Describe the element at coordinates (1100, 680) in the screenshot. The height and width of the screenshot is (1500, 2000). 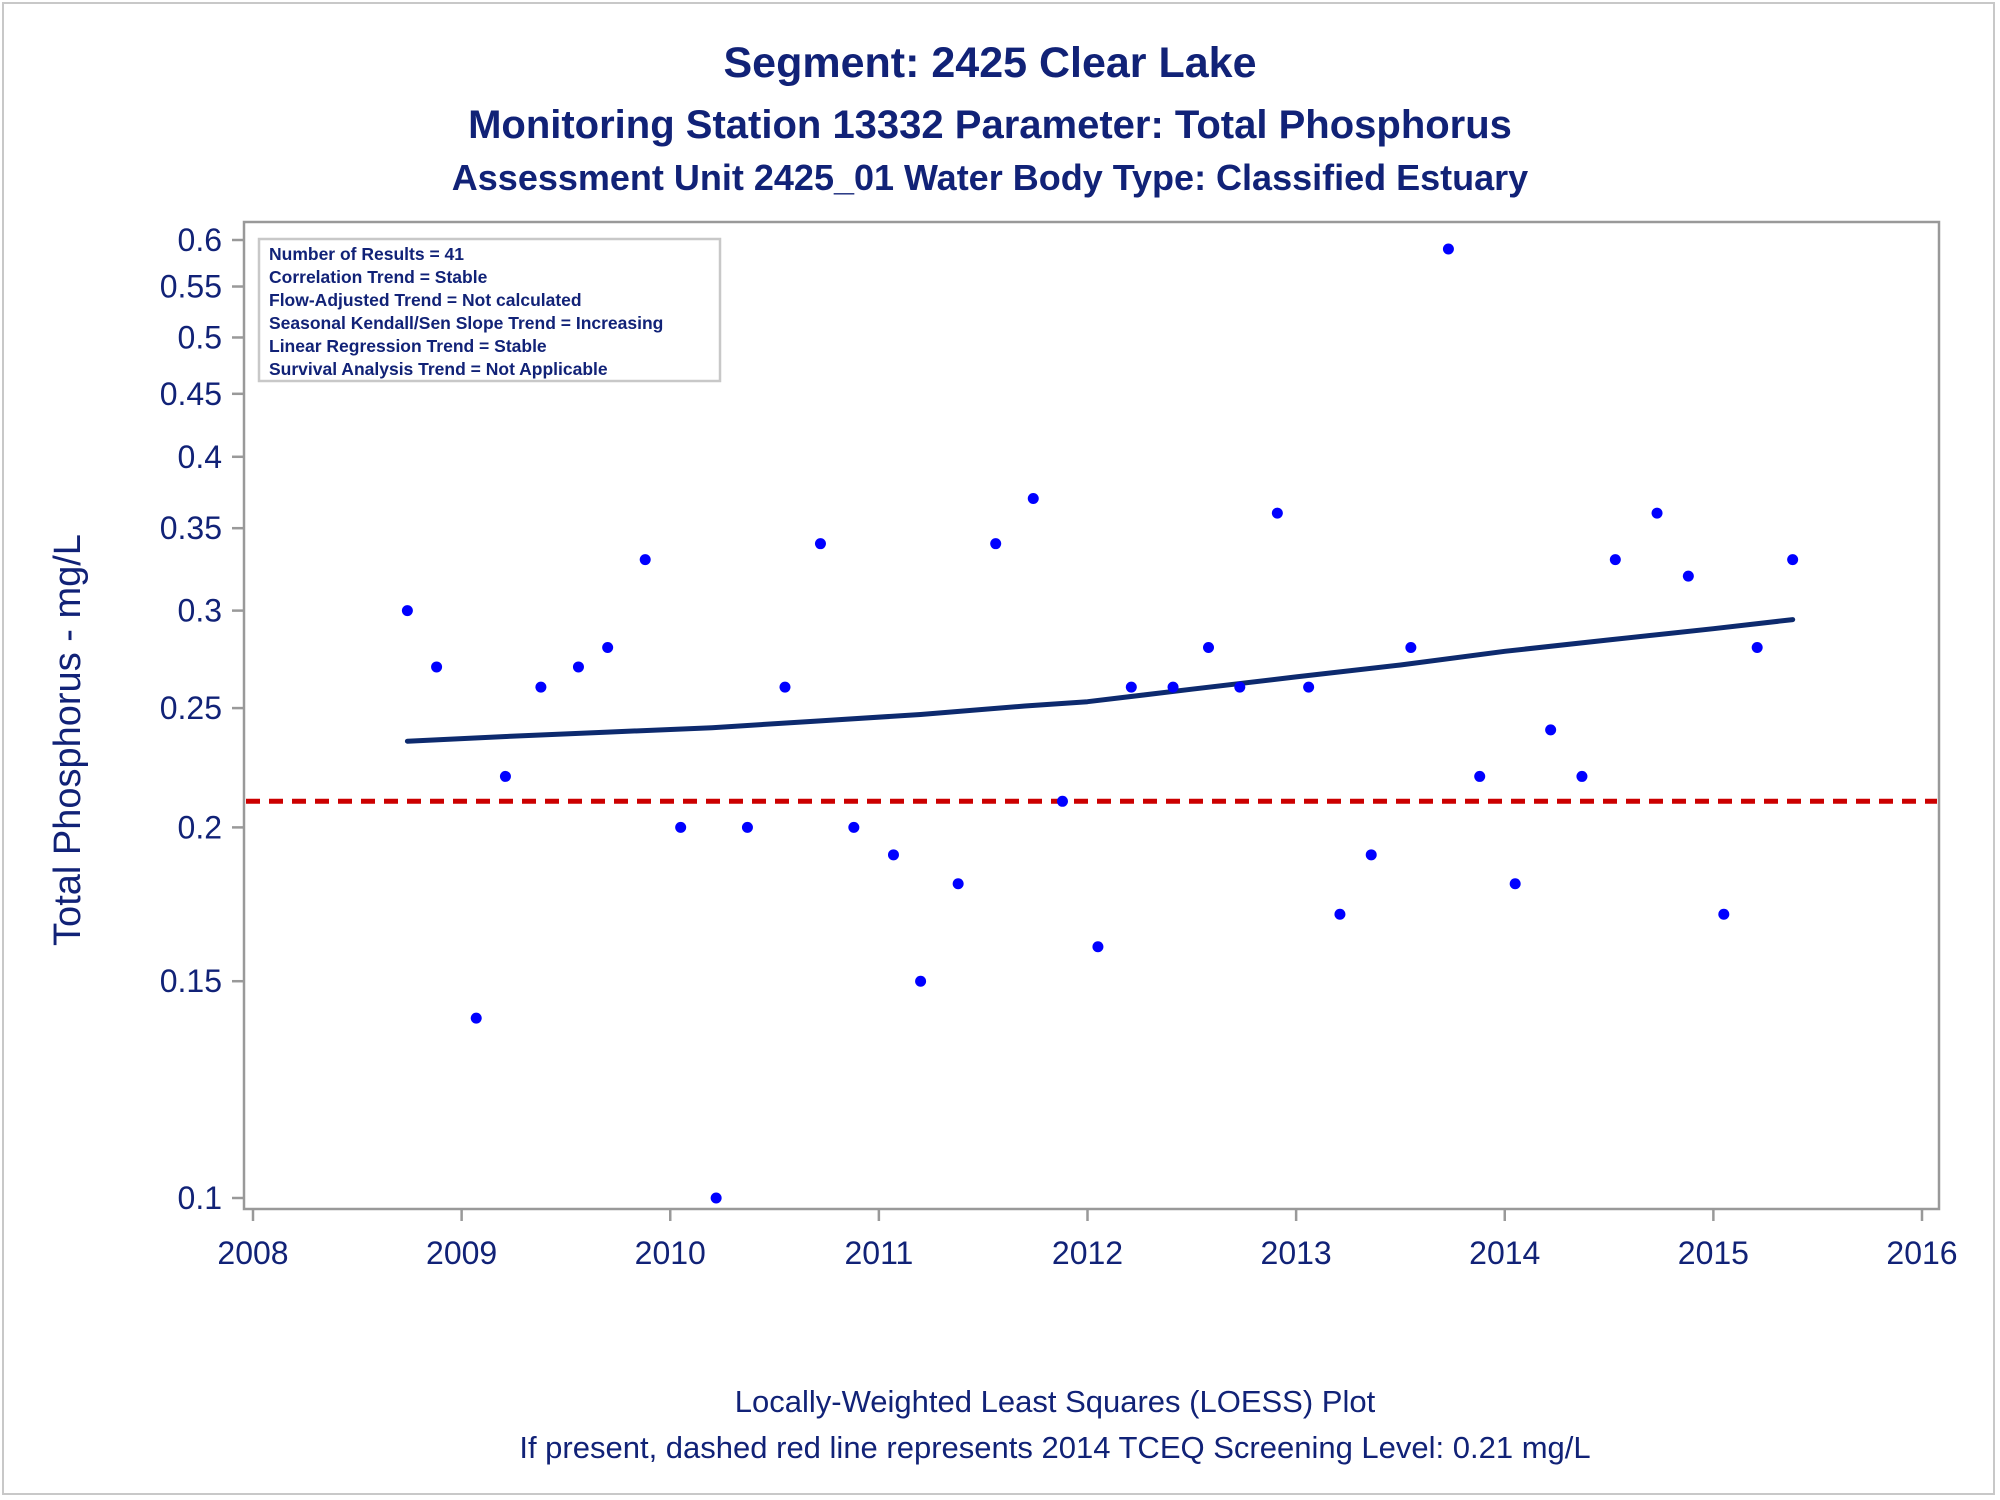
I see `loess-trend-line` at that location.